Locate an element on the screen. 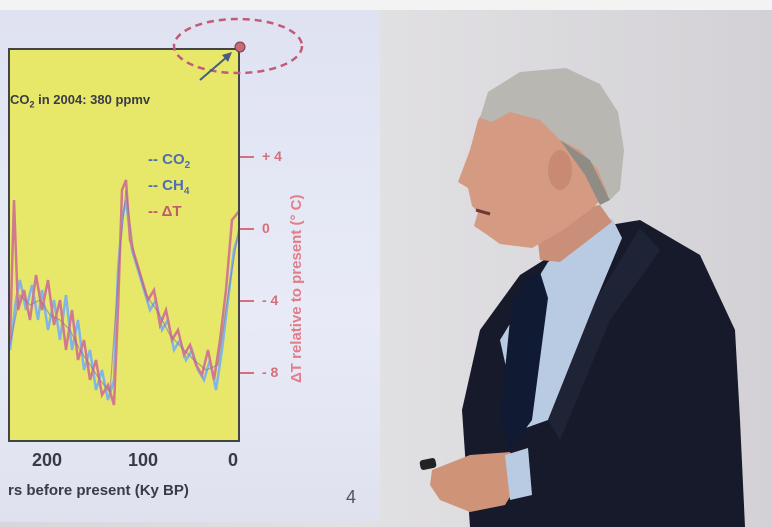 Image resolution: width=772 pixels, height=527 pixels. remote-clicker is located at coordinates (428, 464).